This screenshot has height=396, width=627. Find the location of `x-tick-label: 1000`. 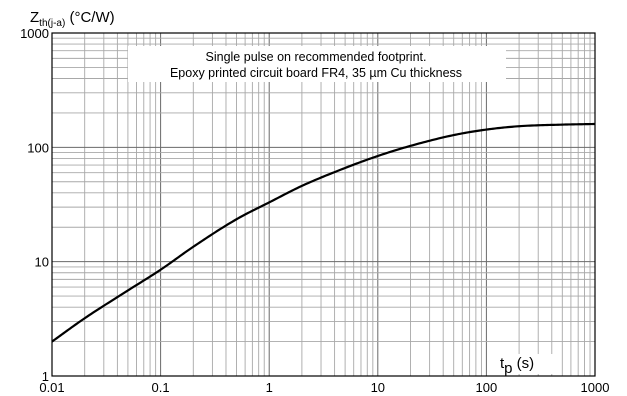

x-tick-label: 1000 is located at coordinates (595, 387).